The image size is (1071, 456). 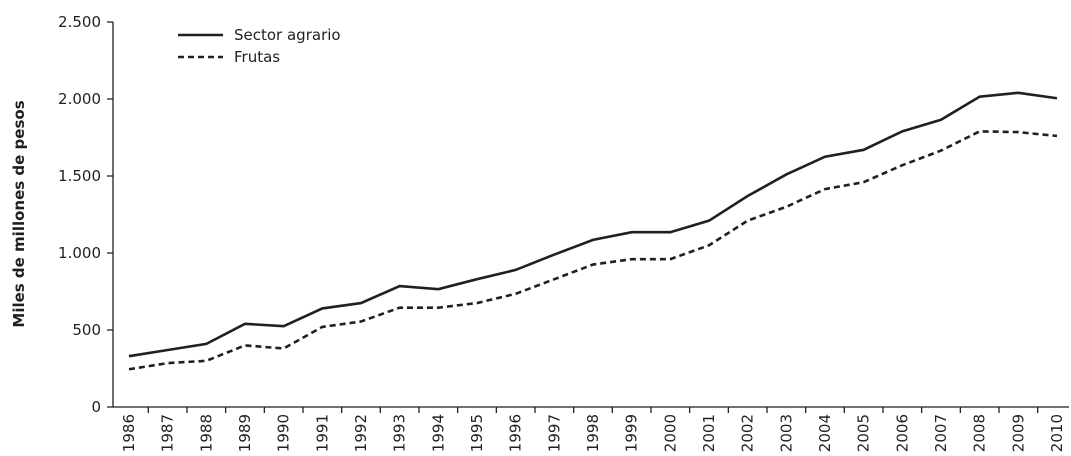 I want to click on x-tick-label: 1997, so click(x=554, y=433).